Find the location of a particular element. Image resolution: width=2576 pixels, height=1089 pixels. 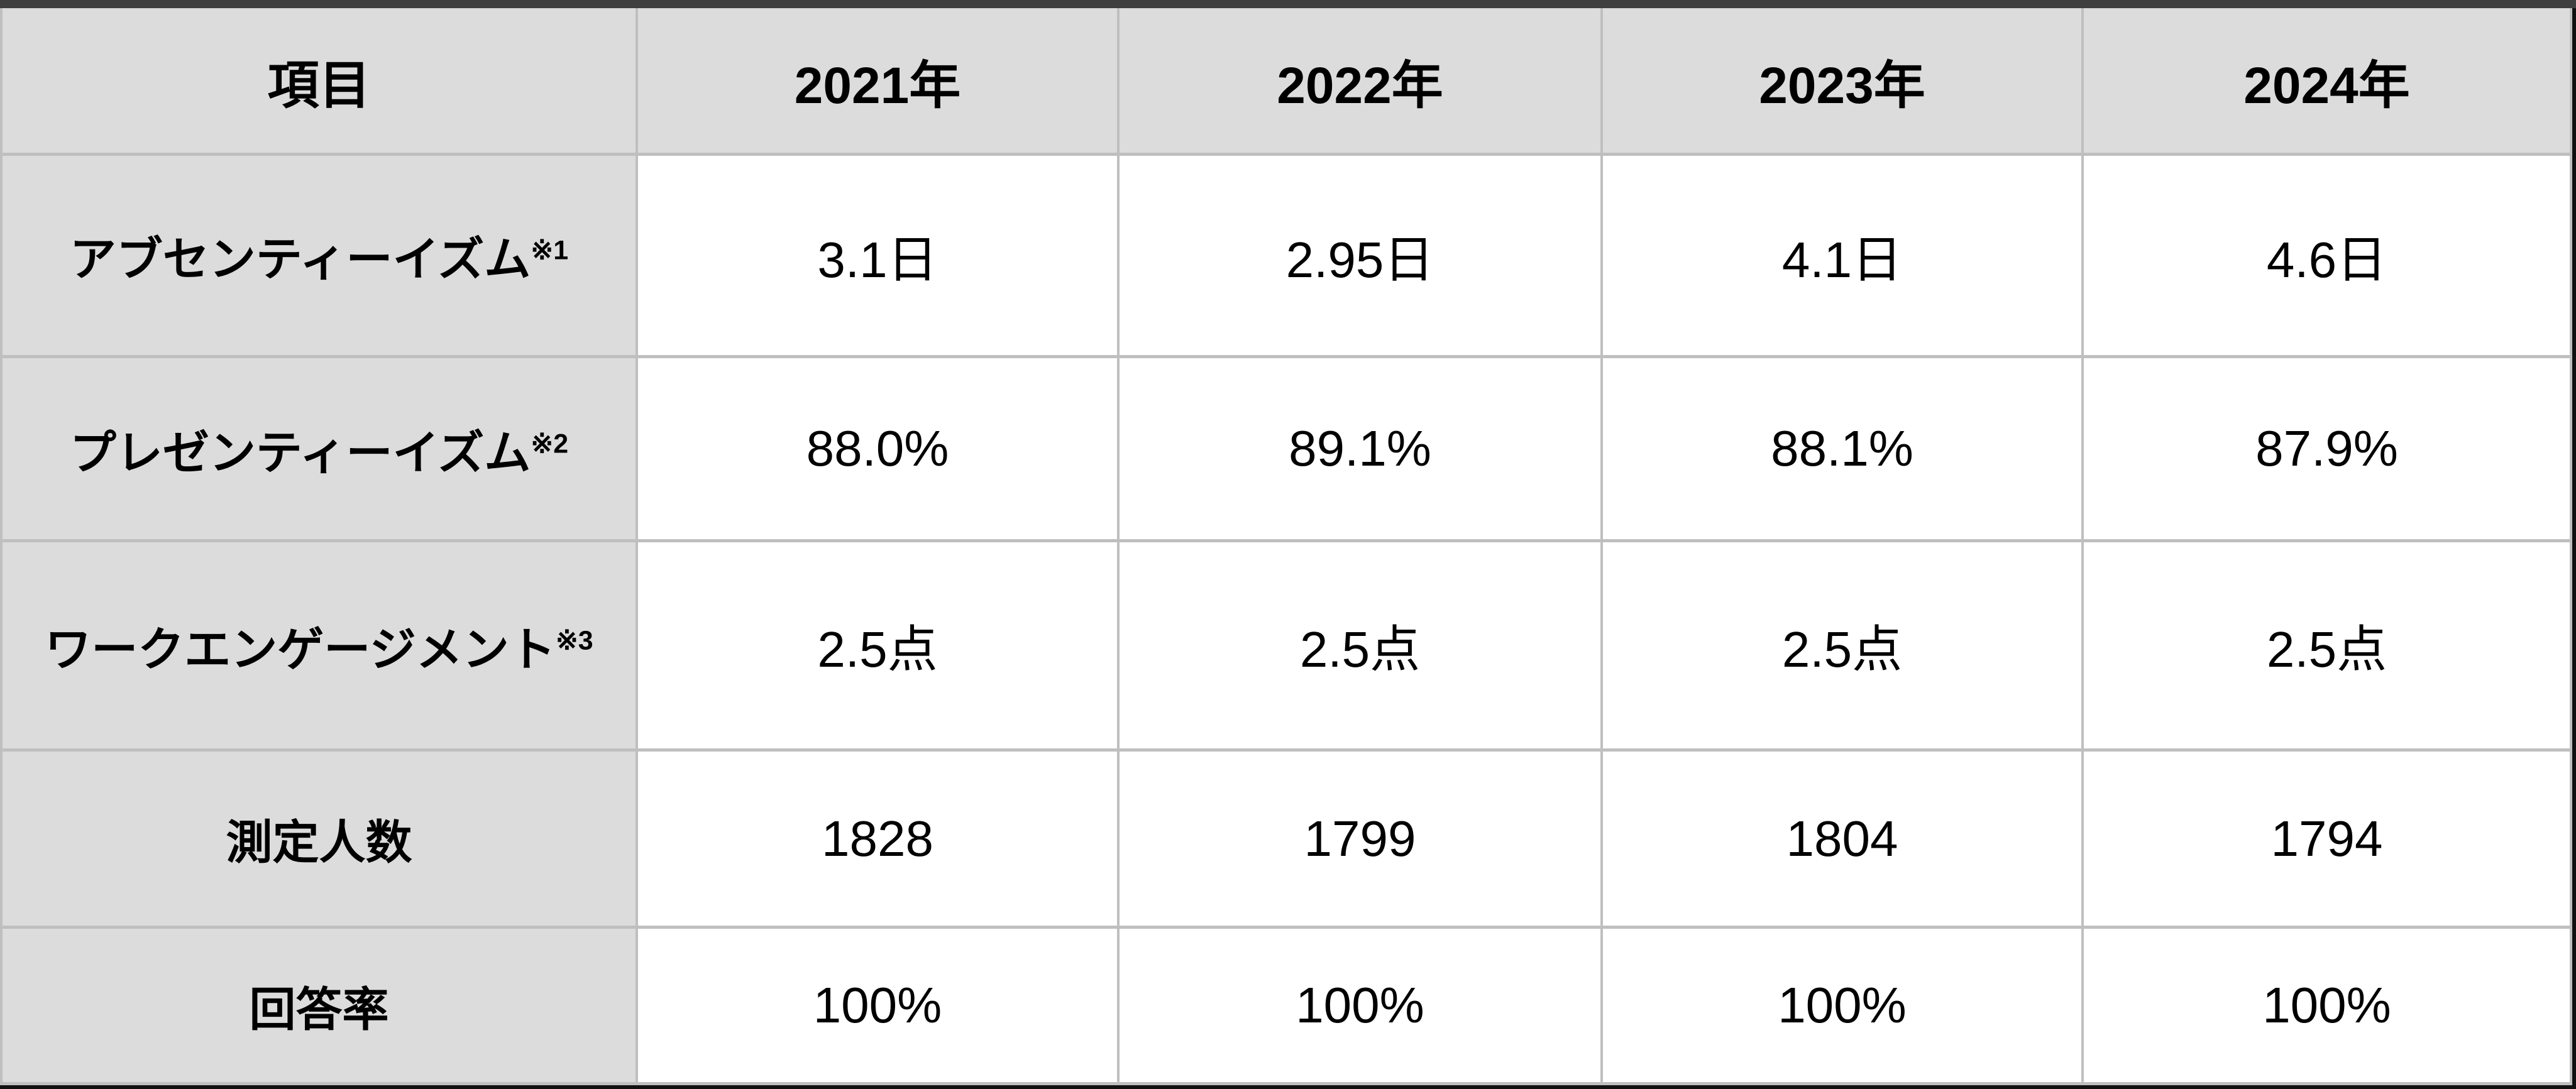

value-text: 4.6日 is located at coordinates (2326, 259).